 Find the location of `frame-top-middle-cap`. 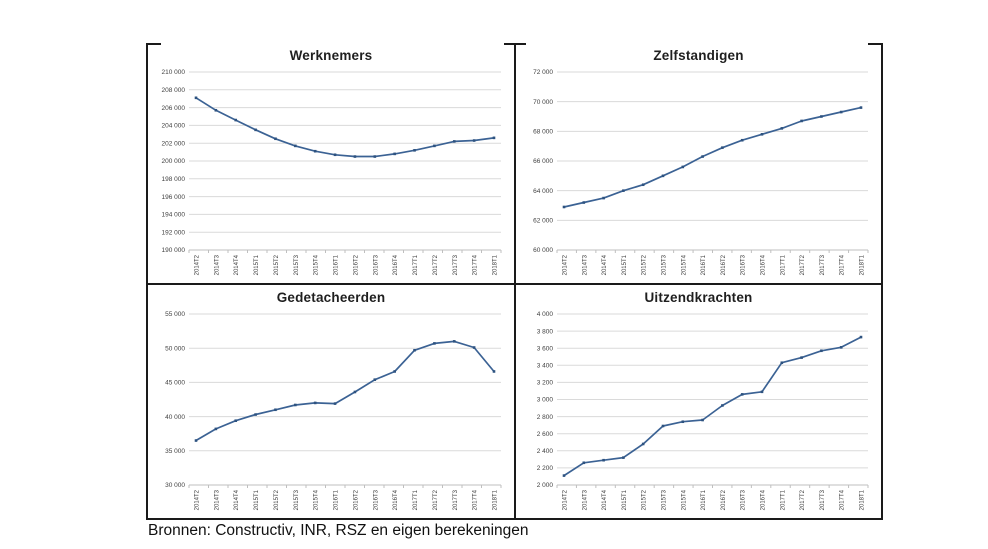

frame-top-middle-cap is located at coordinates (515, 44).